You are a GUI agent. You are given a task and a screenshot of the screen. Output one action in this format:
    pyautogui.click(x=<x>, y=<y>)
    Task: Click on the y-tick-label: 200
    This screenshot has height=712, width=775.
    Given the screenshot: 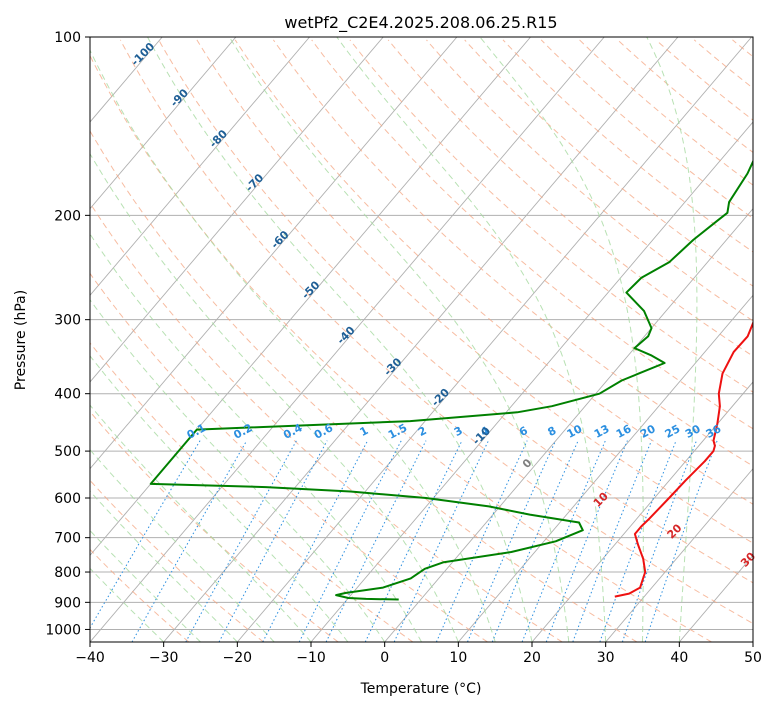 What is the action you would take?
    pyautogui.click(x=67, y=216)
    